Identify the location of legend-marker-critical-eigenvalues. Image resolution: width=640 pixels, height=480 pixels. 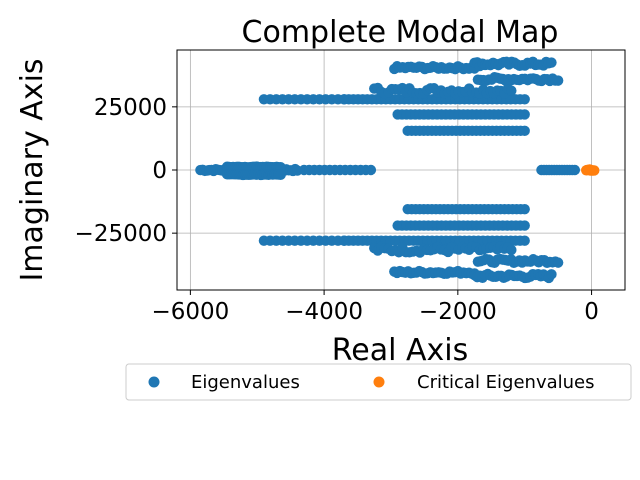
(379, 382).